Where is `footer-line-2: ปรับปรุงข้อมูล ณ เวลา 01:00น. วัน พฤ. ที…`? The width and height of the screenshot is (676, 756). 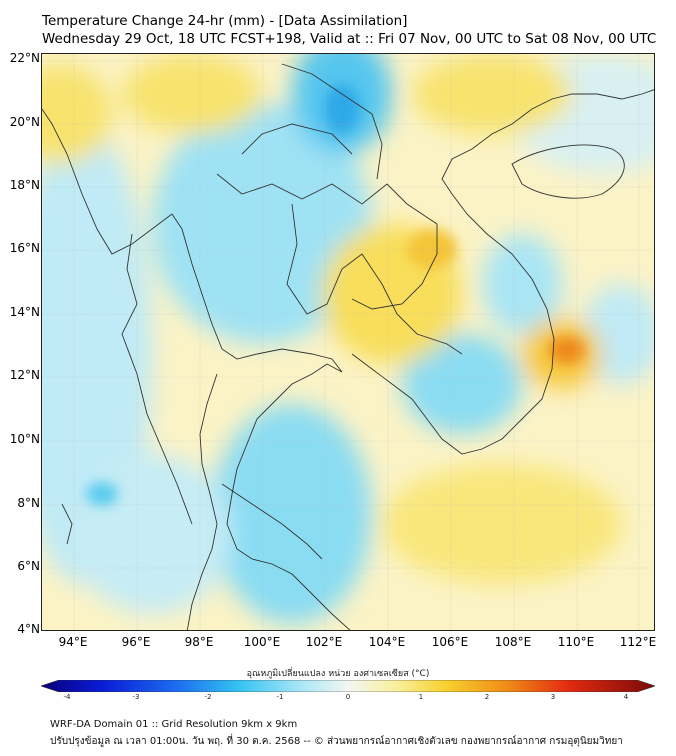 footer-line-2: ปรับปรุงข้อมูล ณ เวลา 01:00น. วัน พฤ. ที… is located at coordinates (336, 741).